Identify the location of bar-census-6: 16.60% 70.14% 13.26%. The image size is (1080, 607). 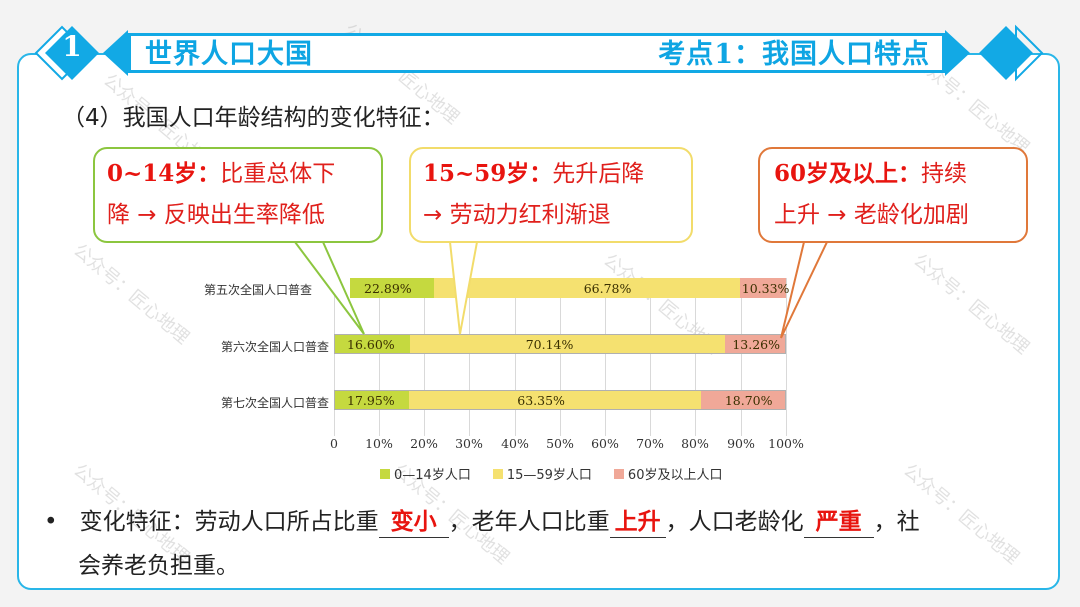
(560, 344).